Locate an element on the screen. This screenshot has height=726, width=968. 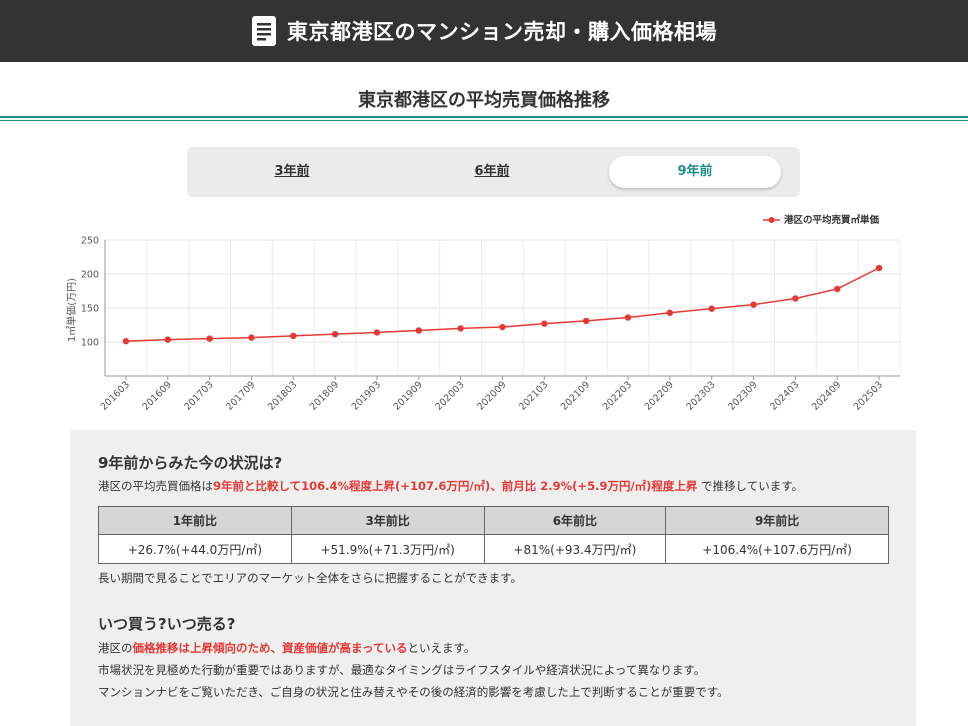
x-tick-label: 202009 is located at coordinates (491, 395).